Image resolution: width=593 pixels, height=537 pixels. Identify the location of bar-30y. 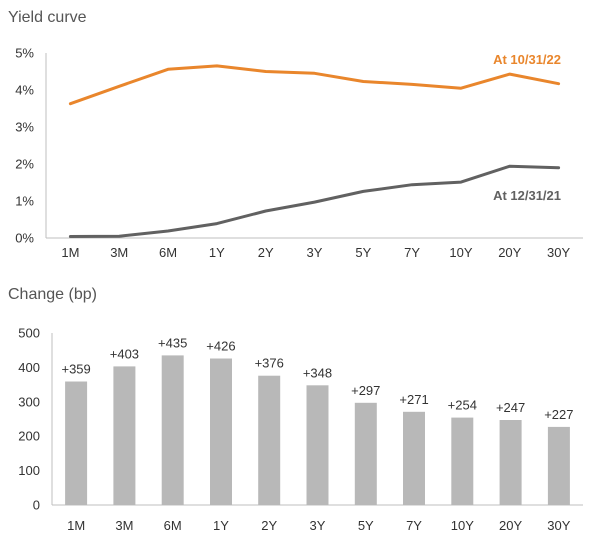
(558, 465).